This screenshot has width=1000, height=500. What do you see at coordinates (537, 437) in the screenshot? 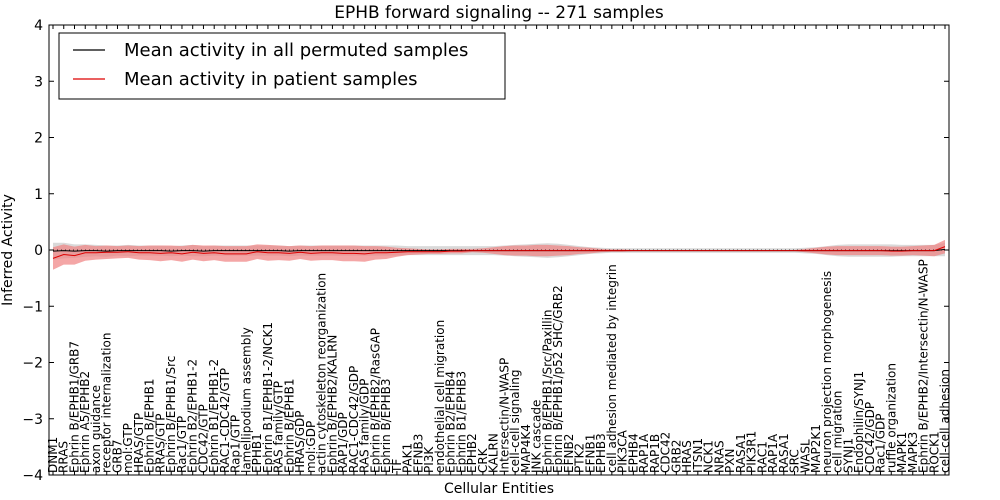
I see `x-tick-label: JNK cascade` at bounding box center [537, 437].